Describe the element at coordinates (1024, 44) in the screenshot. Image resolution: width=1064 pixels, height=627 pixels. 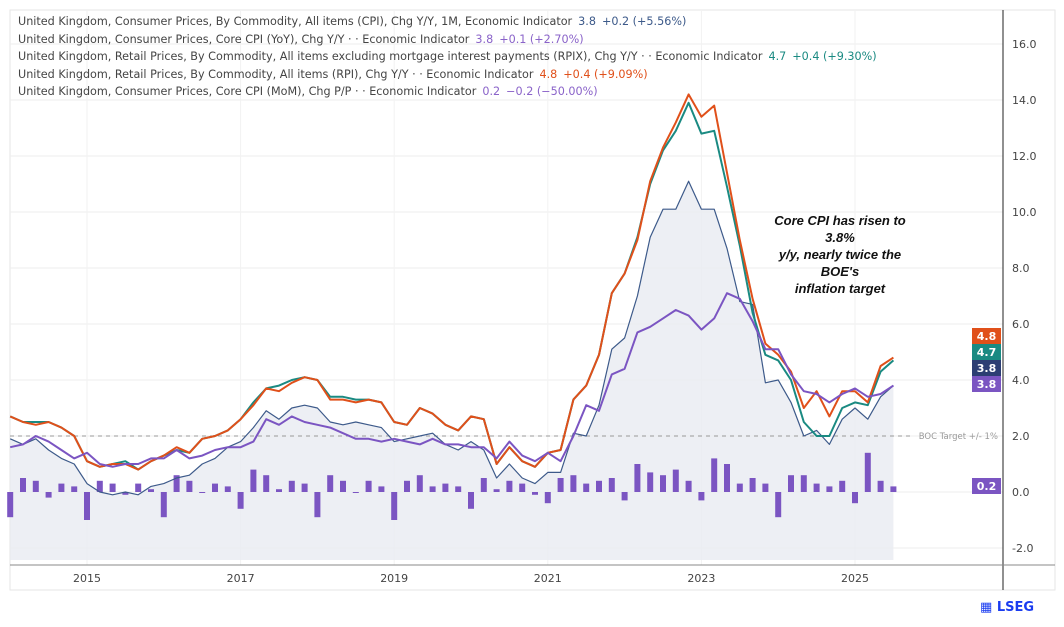
I see `y-tick-label: 16.0` at that location.